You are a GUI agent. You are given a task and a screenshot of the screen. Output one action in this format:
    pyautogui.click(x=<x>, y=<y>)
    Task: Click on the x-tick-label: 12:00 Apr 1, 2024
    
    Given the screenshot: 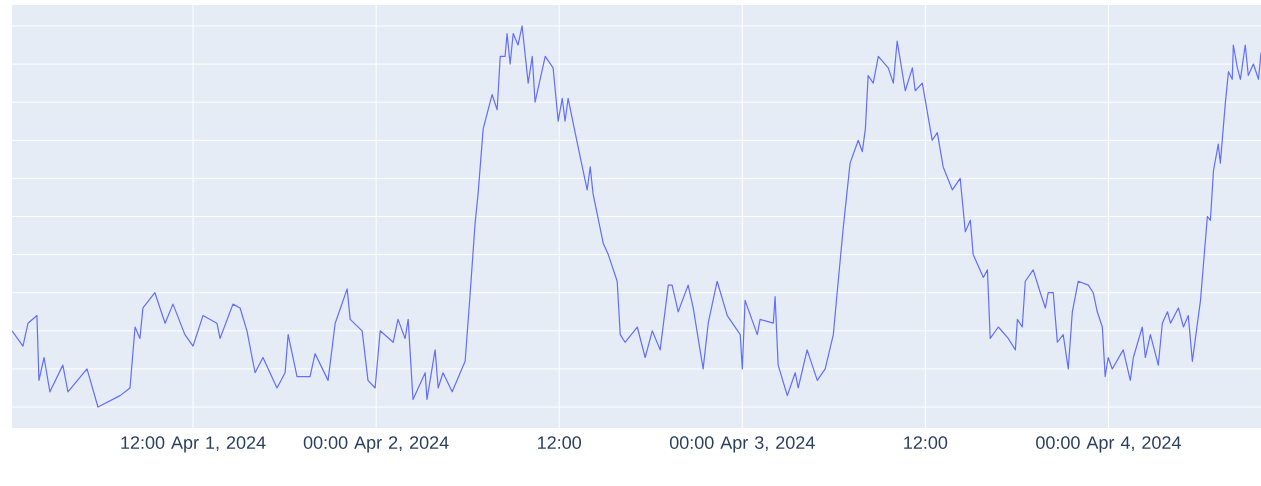 What is the action you would take?
    pyautogui.click(x=193, y=444)
    